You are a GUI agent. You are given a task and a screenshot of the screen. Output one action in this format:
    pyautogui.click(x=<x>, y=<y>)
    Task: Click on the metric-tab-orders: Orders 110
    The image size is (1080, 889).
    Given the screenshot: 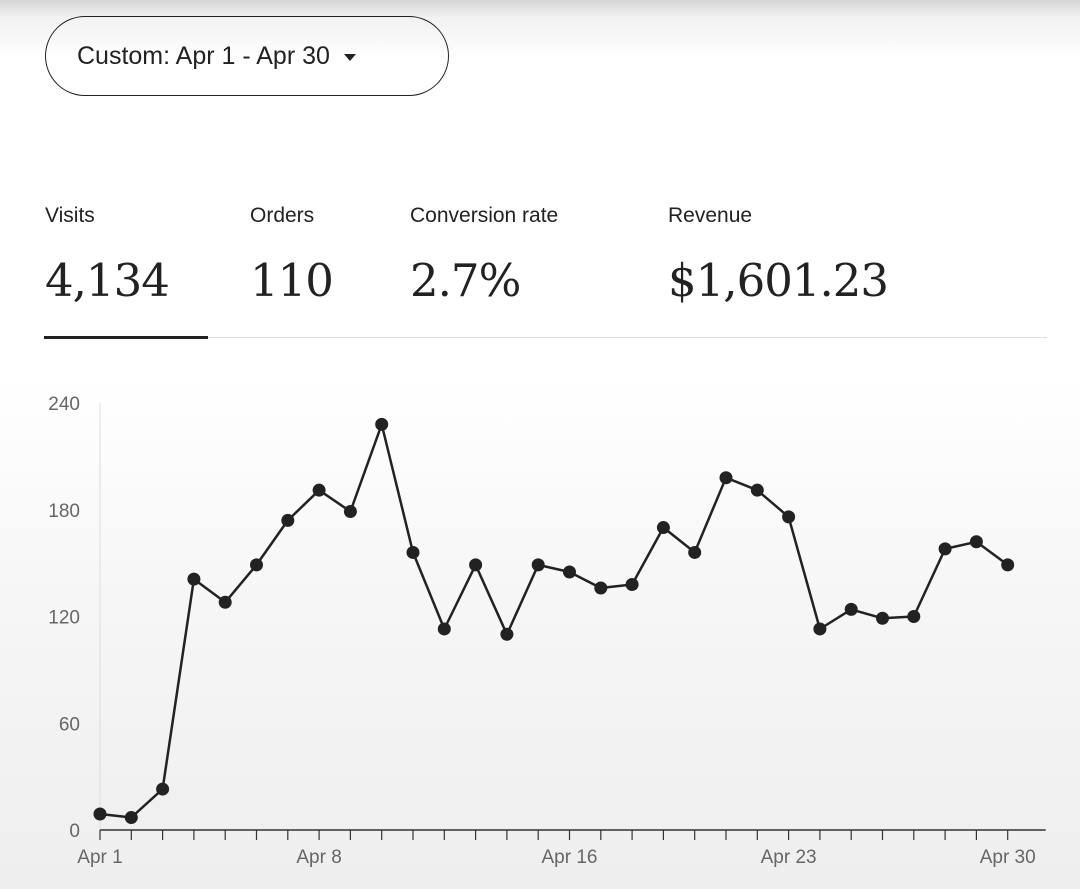 What is the action you would take?
    pyautogui.click(x=292, y=255)
    